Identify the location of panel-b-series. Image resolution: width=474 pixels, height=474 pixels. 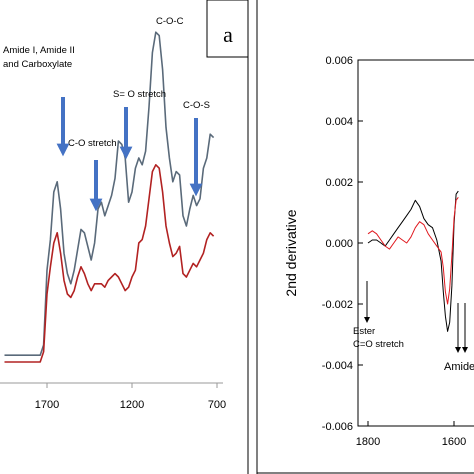
(413, 261).